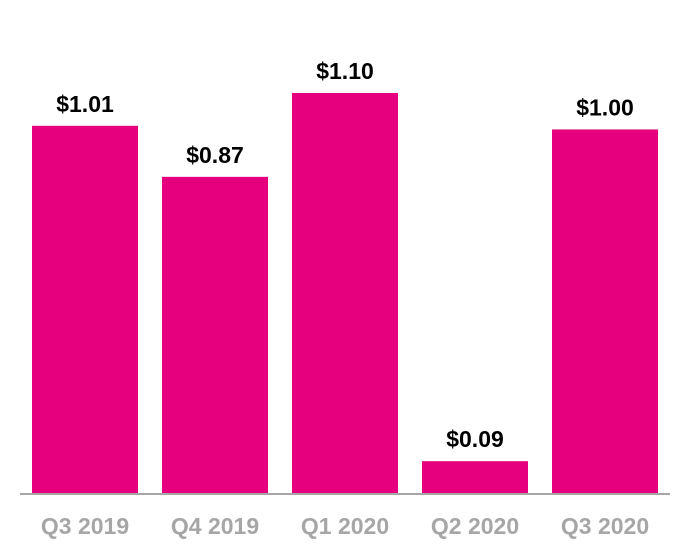 The image size is (690, 560). I want to click on x-tick-label-q3-2020: Q3 2020, so click(605, 526).